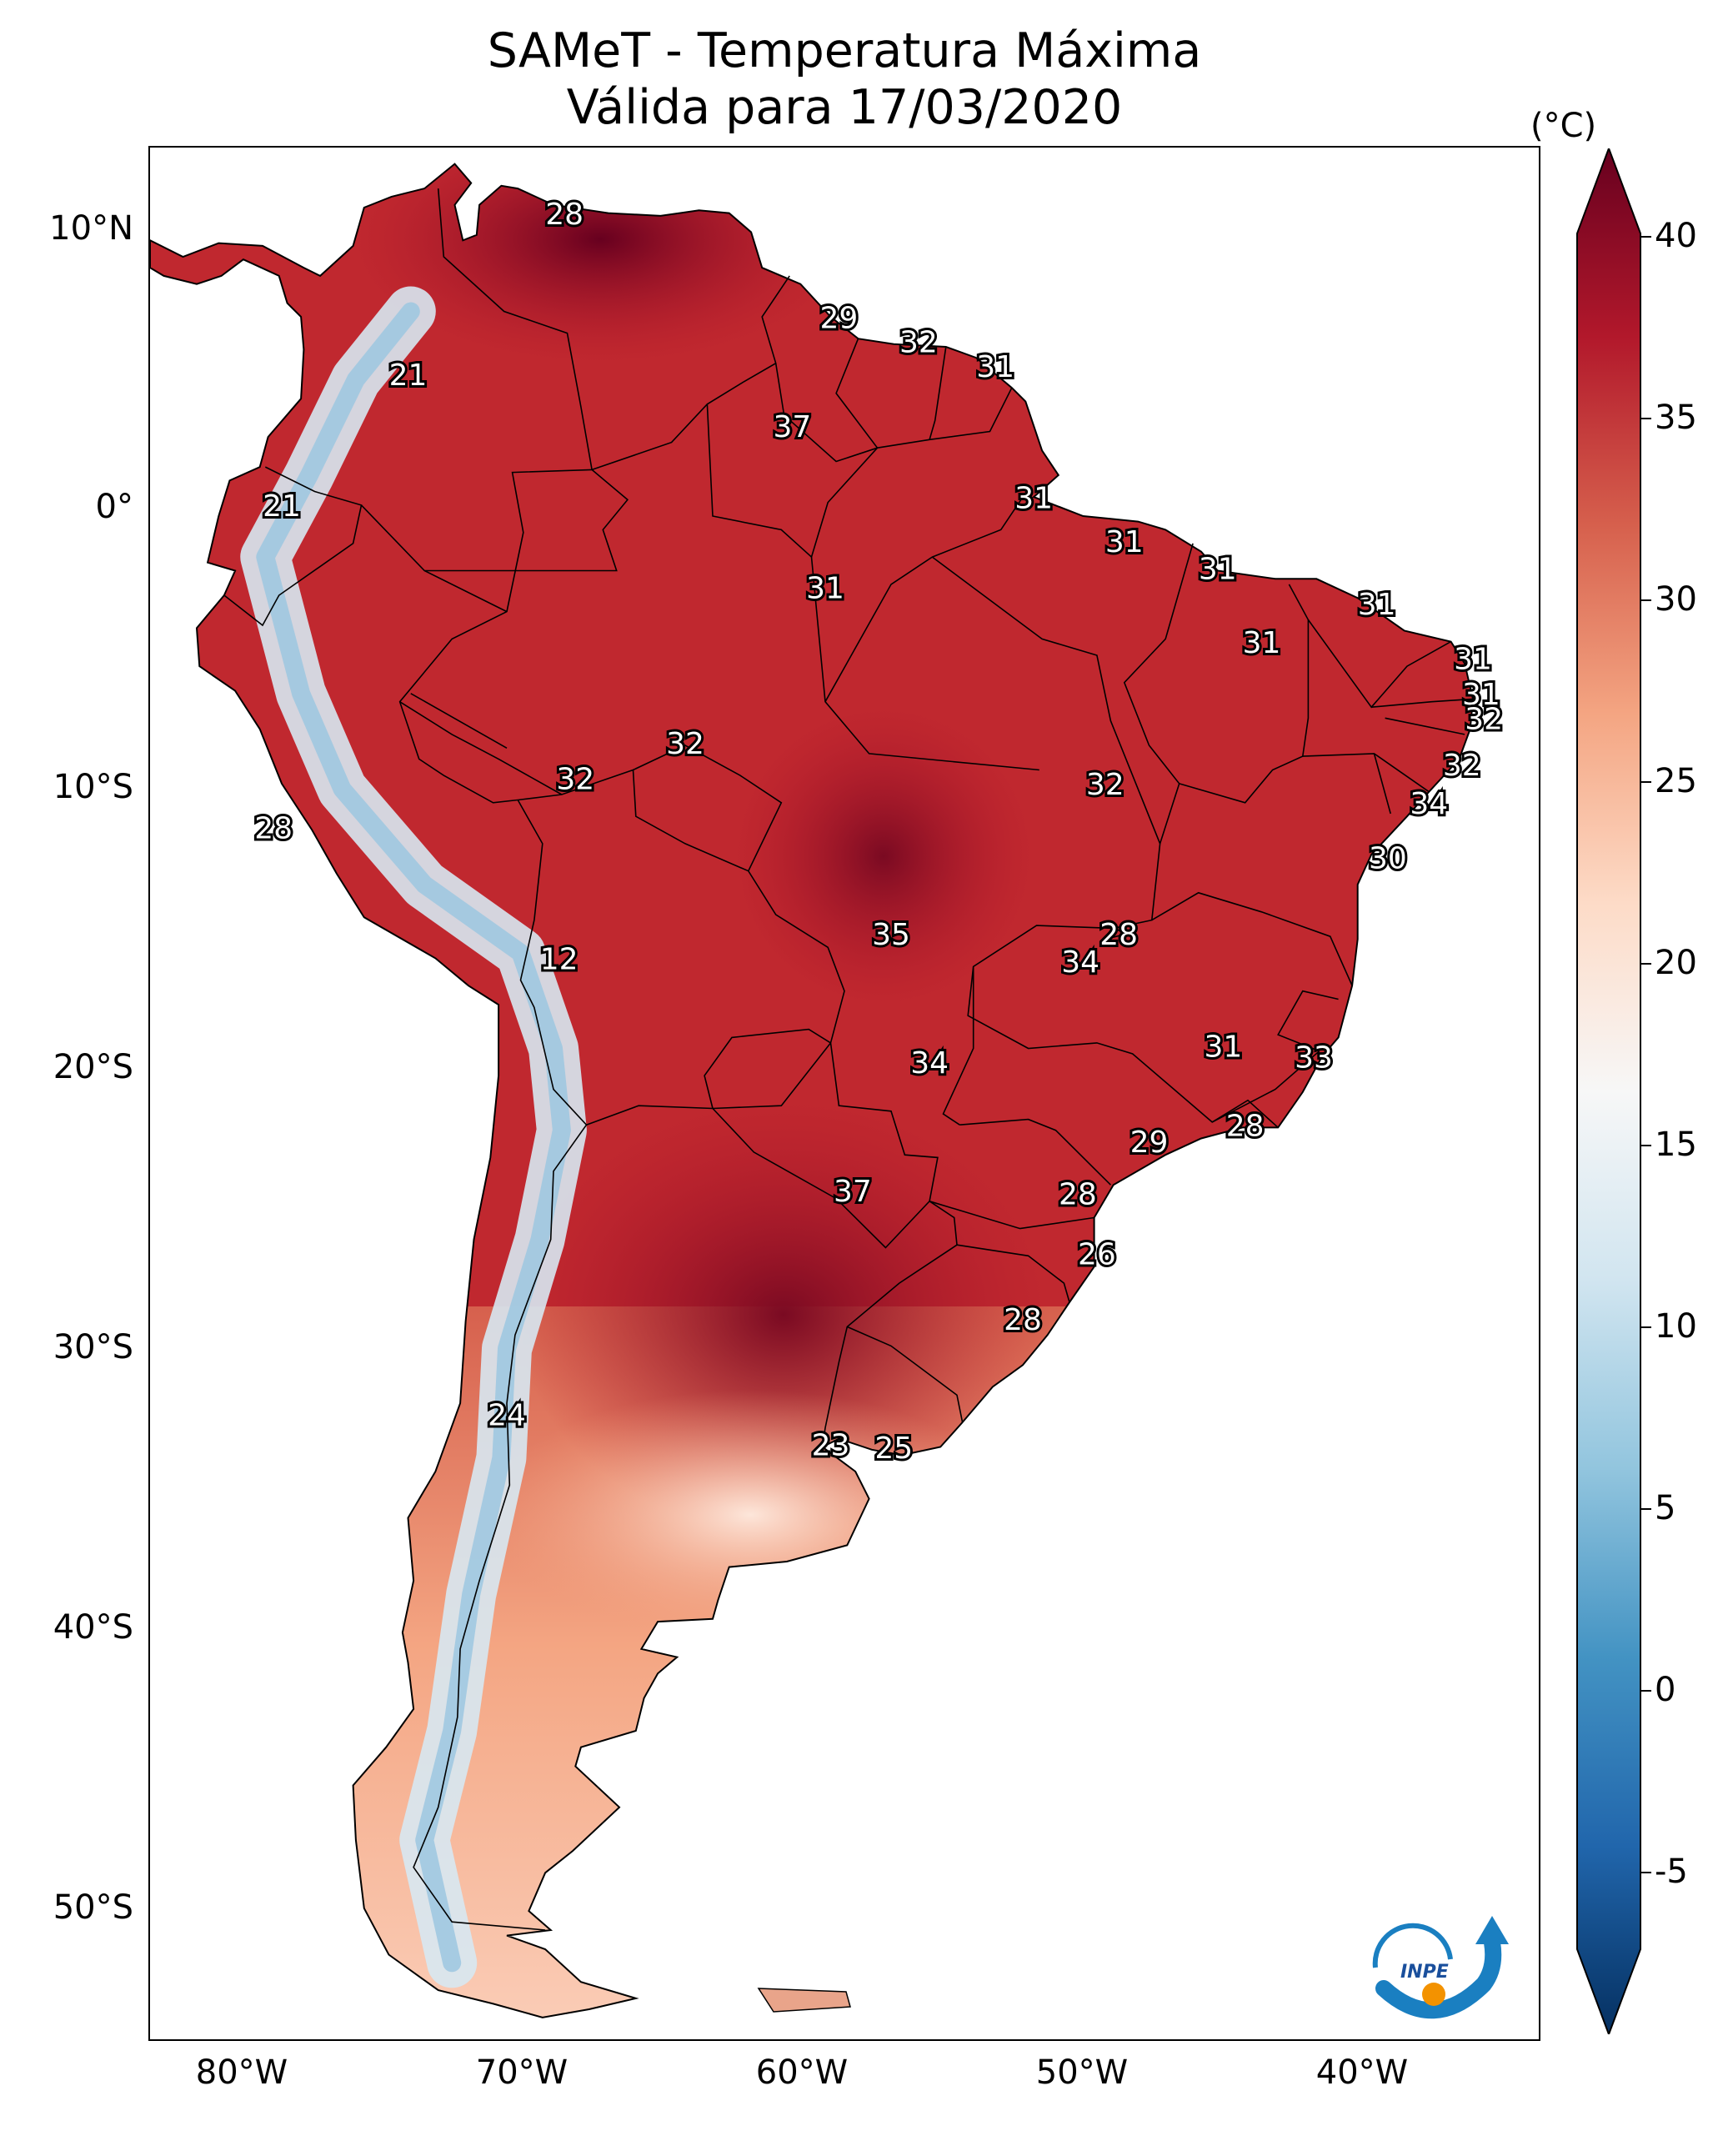 This screenshot has width=1723, height=2156. What do you see at coordinates (1082, 2072) in the screenshot?
I see `lon-label-50w: 50°W` at bounding box center [1082, 2072].